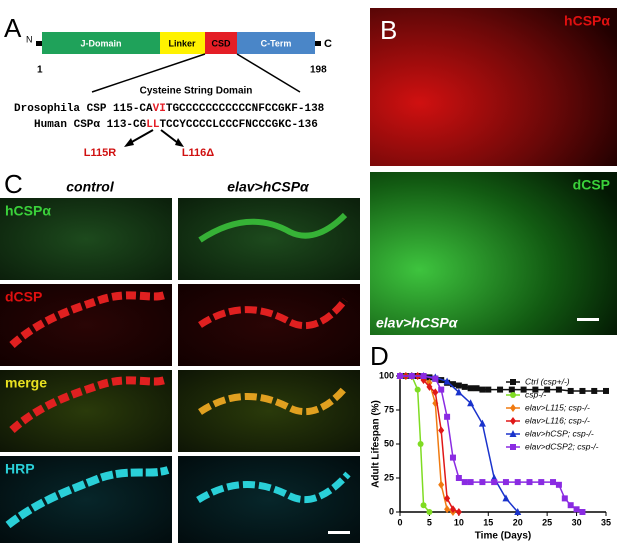 The width and height of the screenshot is (617, 548). I want to click on x-tick-label: 25, so click(547, 522).